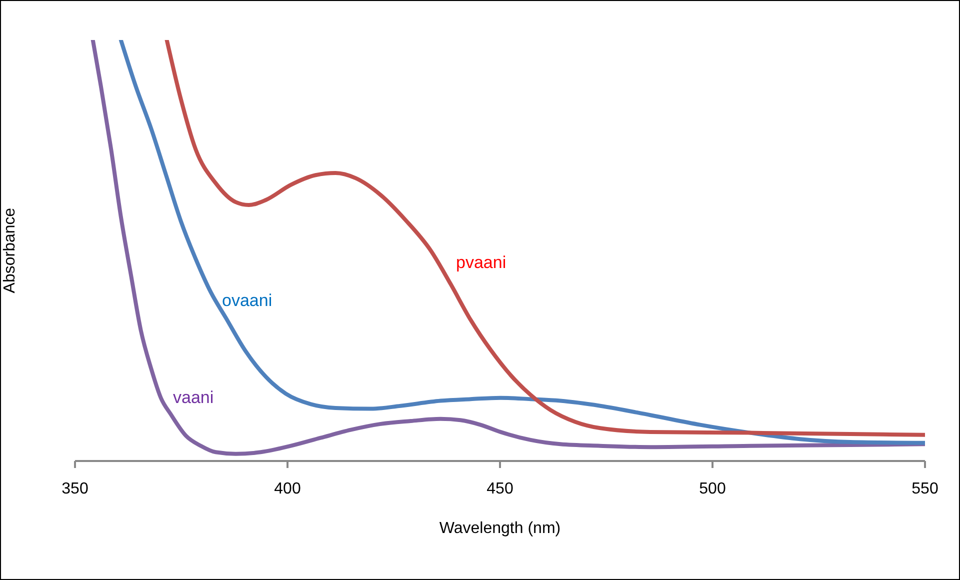 Image resolution: width=960 pixels, height=580 pixels. I want to click on x-axis-title: Wavelength (nm), so click(500, 528).